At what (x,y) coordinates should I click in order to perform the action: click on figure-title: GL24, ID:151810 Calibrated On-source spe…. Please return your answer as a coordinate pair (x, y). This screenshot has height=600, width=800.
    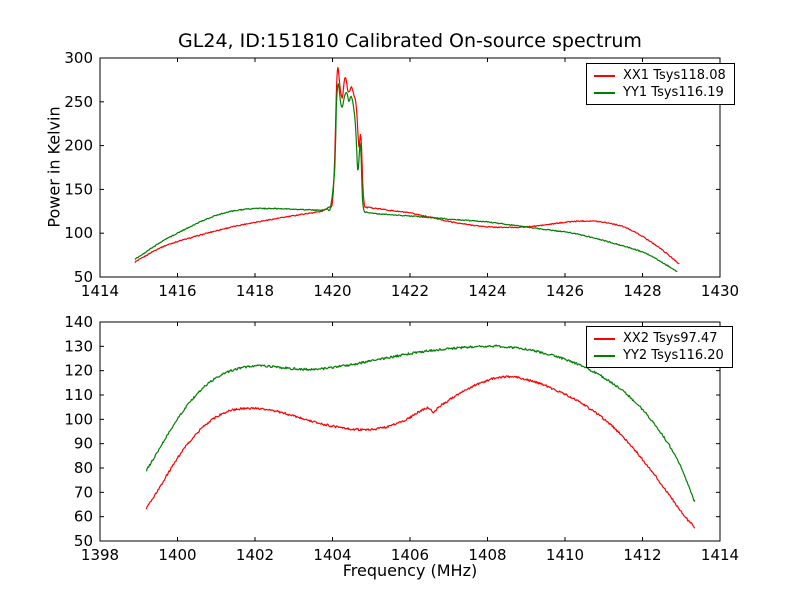
    Looking at the image, I should click on (410, 41).